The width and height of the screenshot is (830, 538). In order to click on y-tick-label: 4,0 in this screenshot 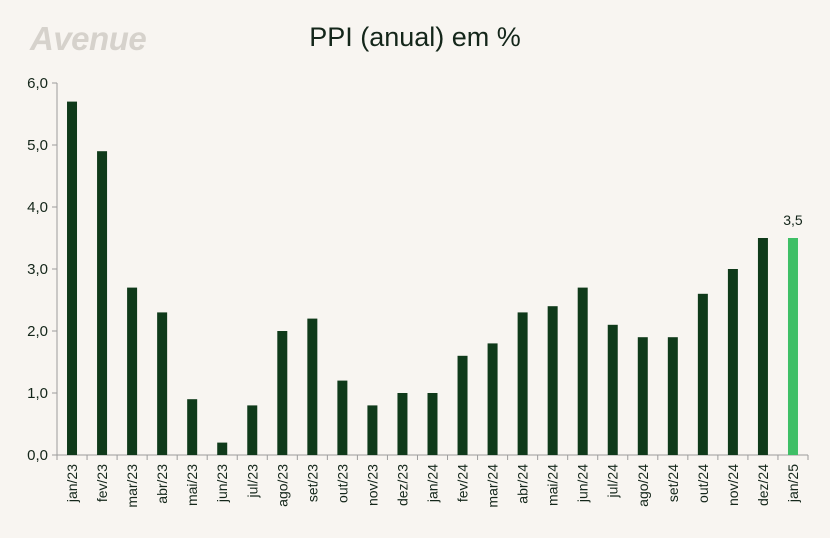, I will do `click(37, 207)`.